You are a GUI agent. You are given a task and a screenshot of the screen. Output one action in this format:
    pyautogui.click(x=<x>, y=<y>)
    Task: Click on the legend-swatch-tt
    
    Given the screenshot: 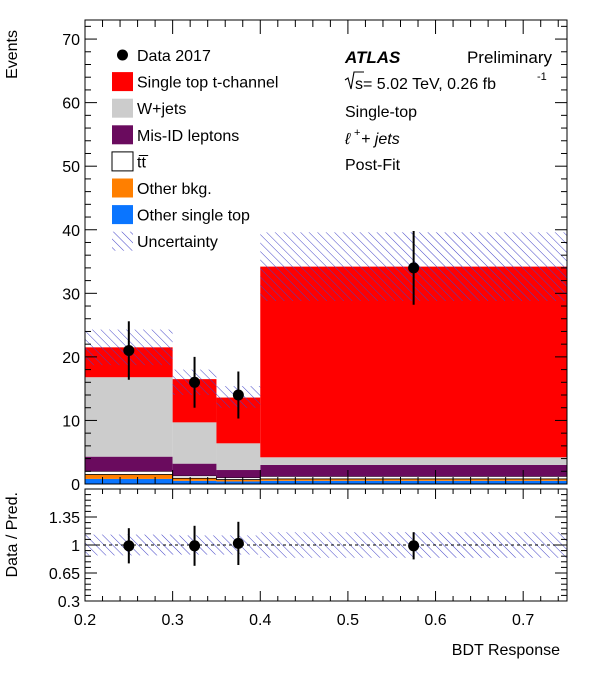 What is the action you would take?
    pyautogui.click(x=122, y=161)
    